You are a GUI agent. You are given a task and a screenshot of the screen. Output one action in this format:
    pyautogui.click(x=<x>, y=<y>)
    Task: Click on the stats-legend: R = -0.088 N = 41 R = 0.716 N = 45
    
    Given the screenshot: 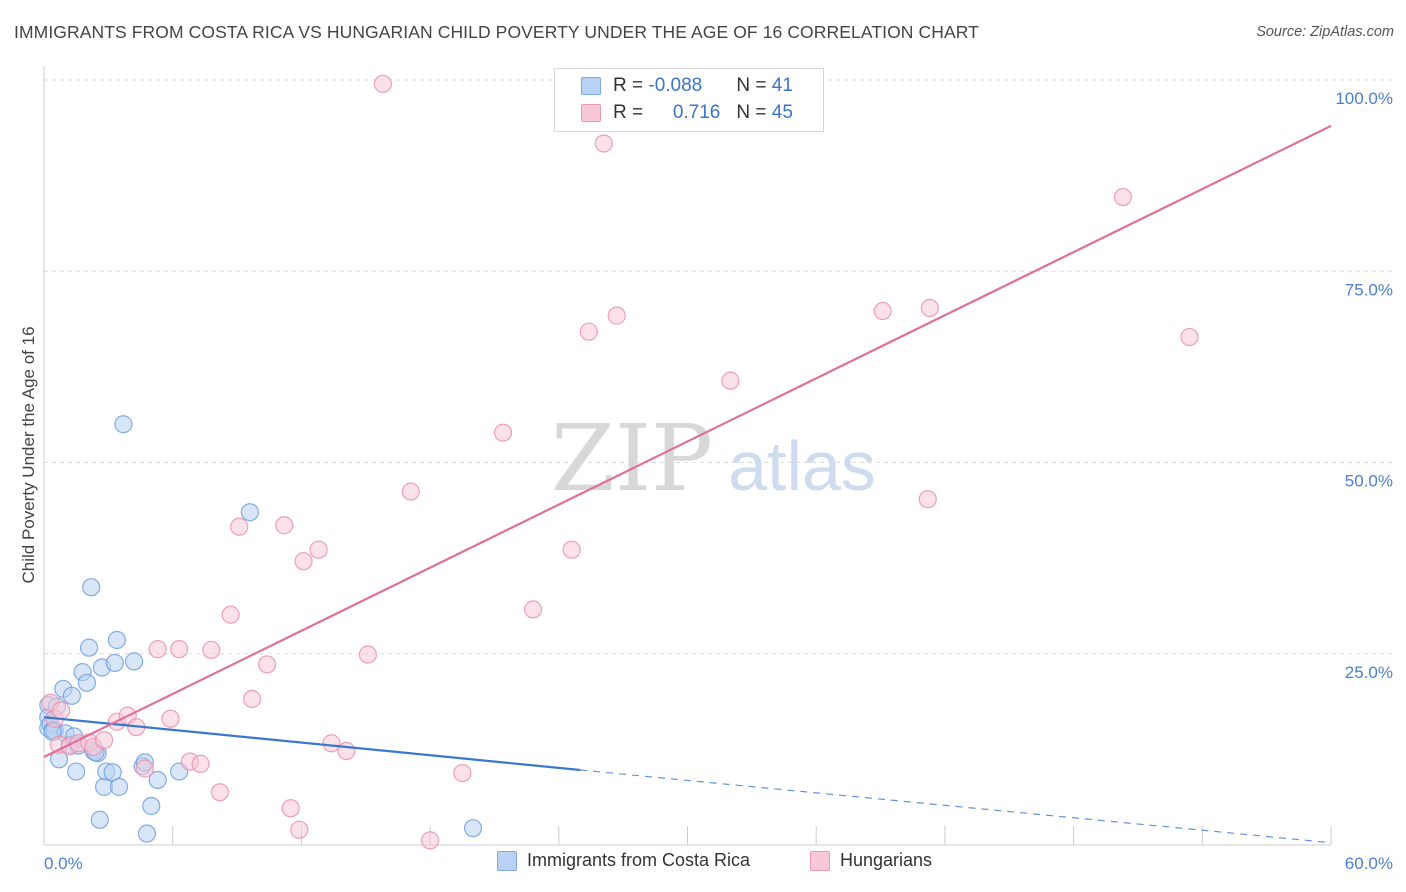 What is the action you would take?
    pyautogui.click(x=689, y=100)
    